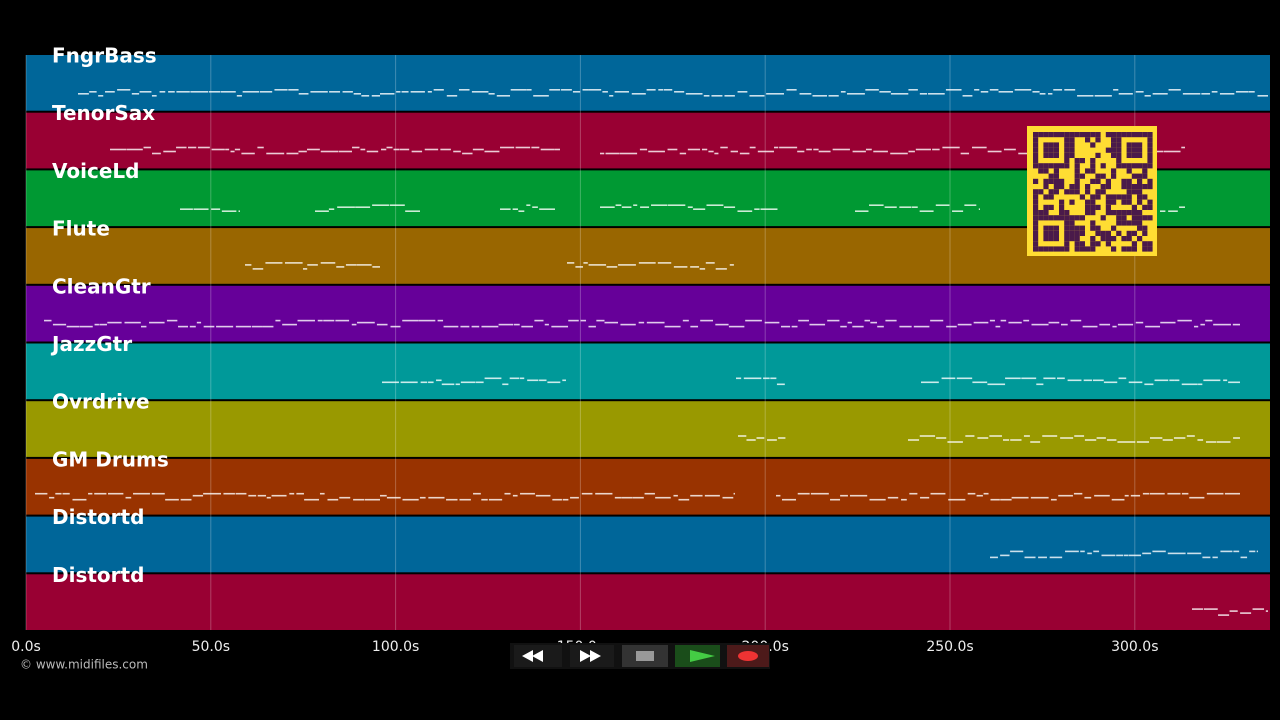  I want to click on stop-button, so click(645, 656).